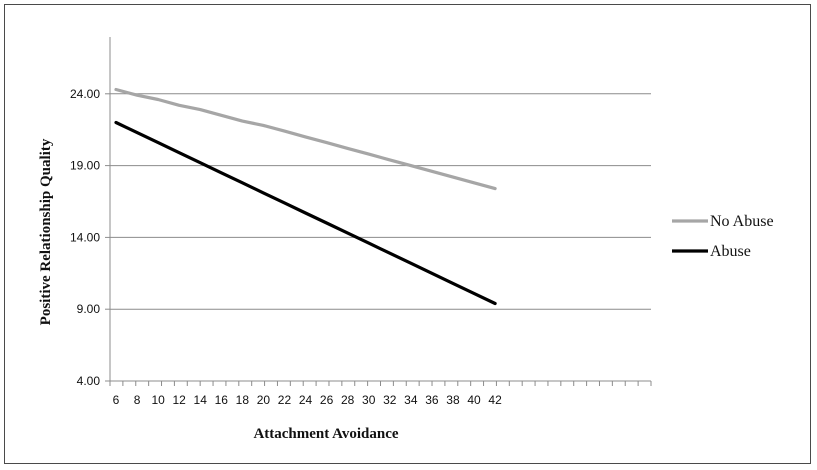  I want to click on x-tick-label: 8, so click(137, 400).